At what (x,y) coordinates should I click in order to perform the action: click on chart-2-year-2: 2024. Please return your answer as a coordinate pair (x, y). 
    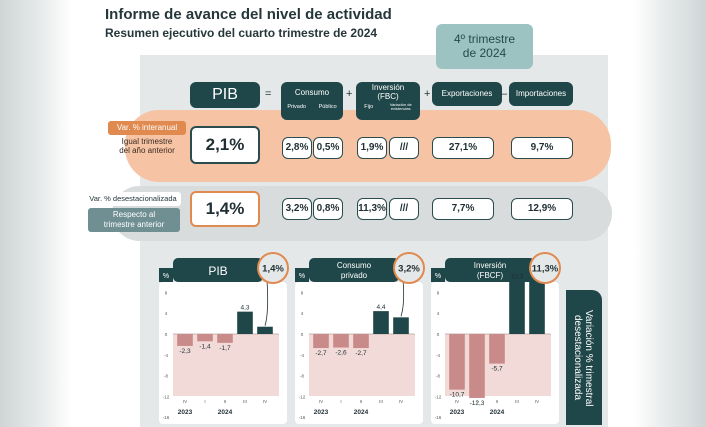
    Looking at the image, I should click on (497, 412).